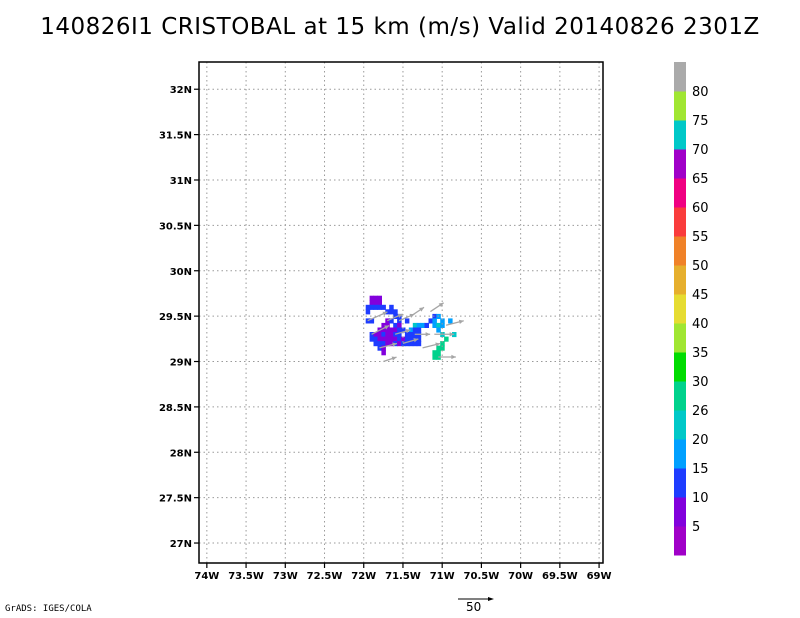 This screenshot has height=618, width=800. What do you see at coordinates (700, 382) in the screenshot?
I see `colorbar-label-5: 30` at bounding box center [700, 382].